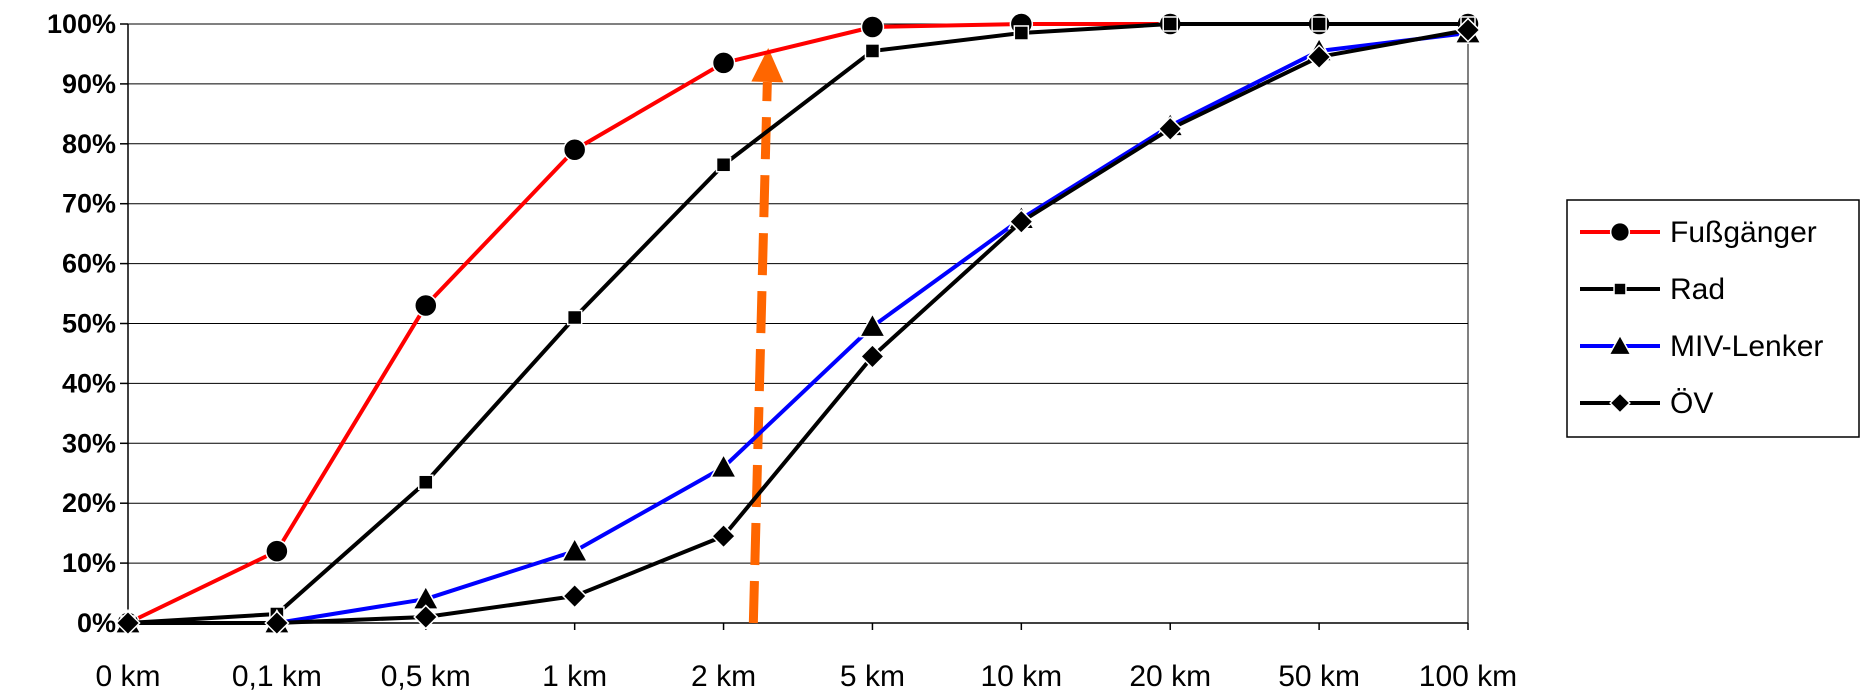 Image resolution: width=1865 pixels, height=694 pixels. Describe the element at coordinates (89, 563) in the screenshot. I see `y-tick-label: 10%` at that location.